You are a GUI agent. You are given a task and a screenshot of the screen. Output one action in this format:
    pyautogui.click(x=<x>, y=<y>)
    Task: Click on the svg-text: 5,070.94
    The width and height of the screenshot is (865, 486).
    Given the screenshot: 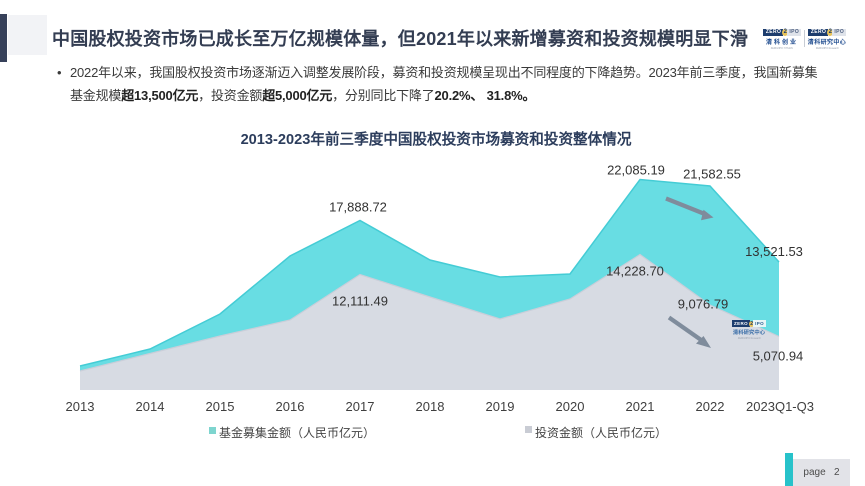 What is the action you would take?
    pyautogui.click(x=778, y=356)
    